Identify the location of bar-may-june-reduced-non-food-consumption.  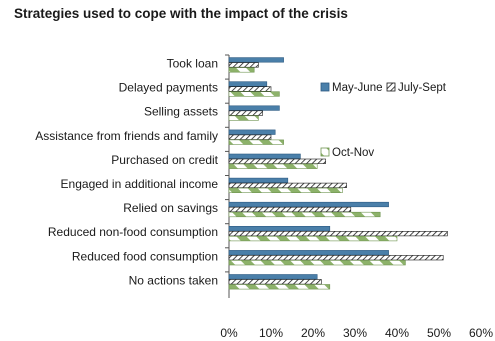
(279, 229).